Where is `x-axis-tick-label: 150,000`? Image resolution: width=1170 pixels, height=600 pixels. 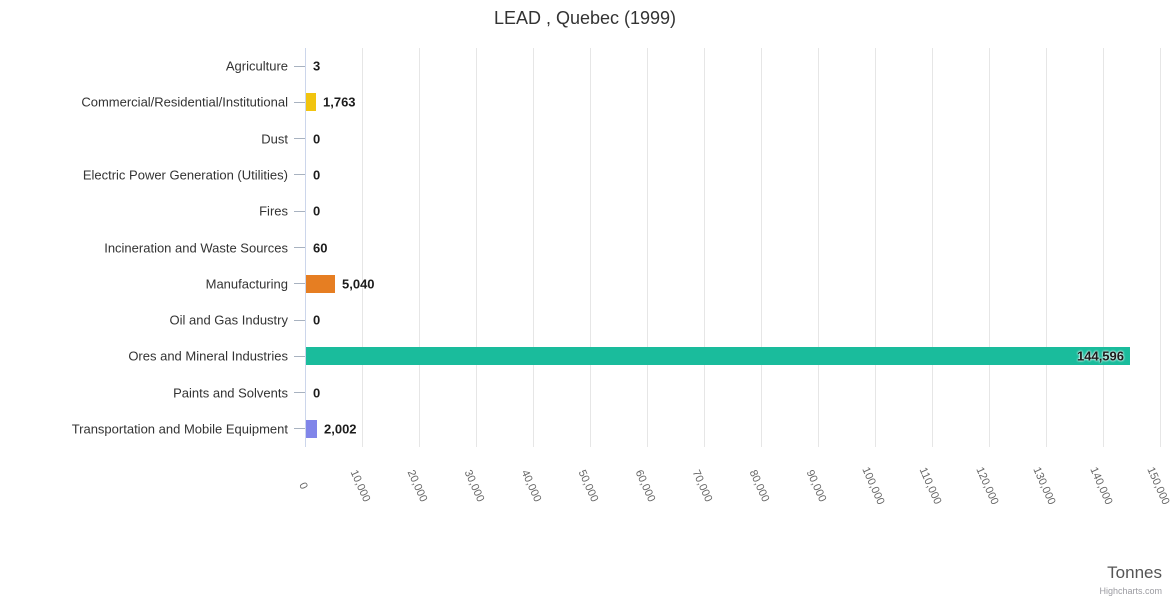 x-axis-tick-label: 150,000 is located at coordinates (1157, 486).